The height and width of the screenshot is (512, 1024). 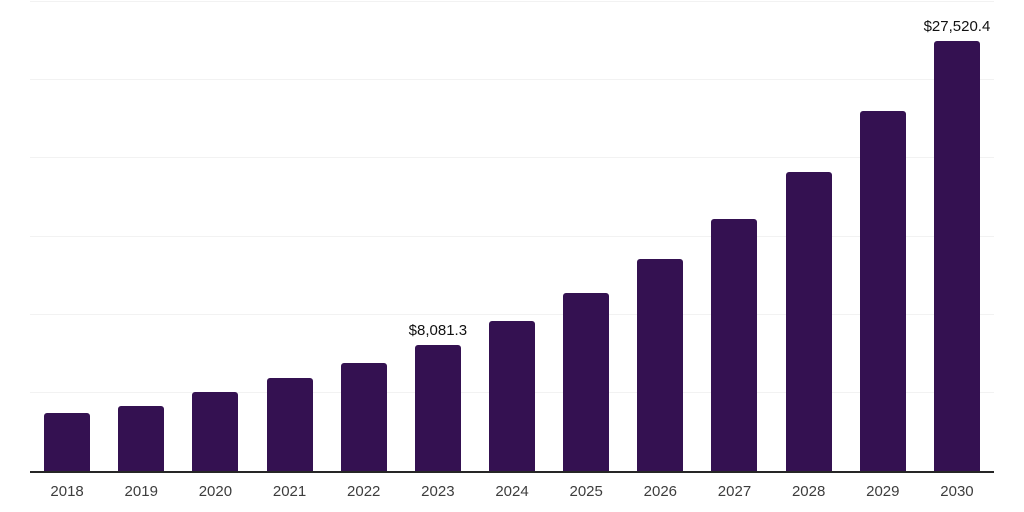 I want to click on bar-column-2019, so click(x=141, y=236).